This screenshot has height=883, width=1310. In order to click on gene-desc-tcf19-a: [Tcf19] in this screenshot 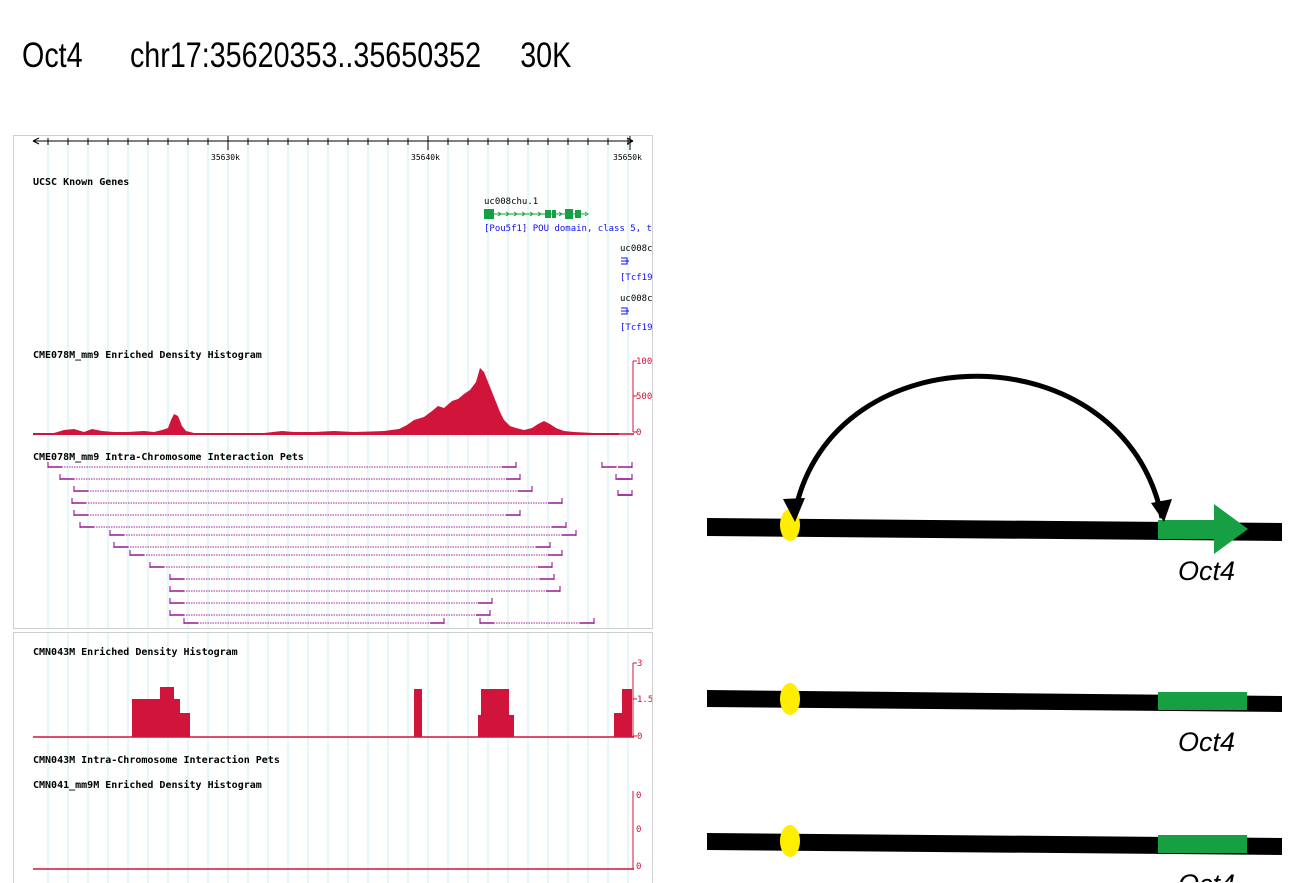, I will do `click(636, 278)`.